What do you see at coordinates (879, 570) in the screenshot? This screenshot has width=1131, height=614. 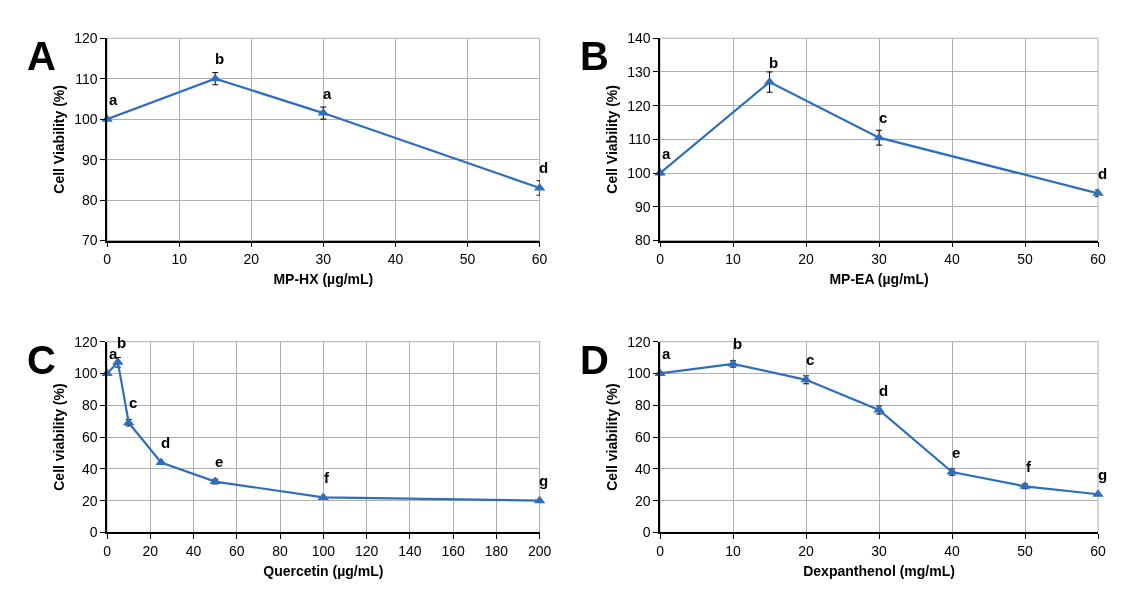 I see `x-axis-title: Dexpanthenol (mg/mL)` at bounding box center [879, 570].